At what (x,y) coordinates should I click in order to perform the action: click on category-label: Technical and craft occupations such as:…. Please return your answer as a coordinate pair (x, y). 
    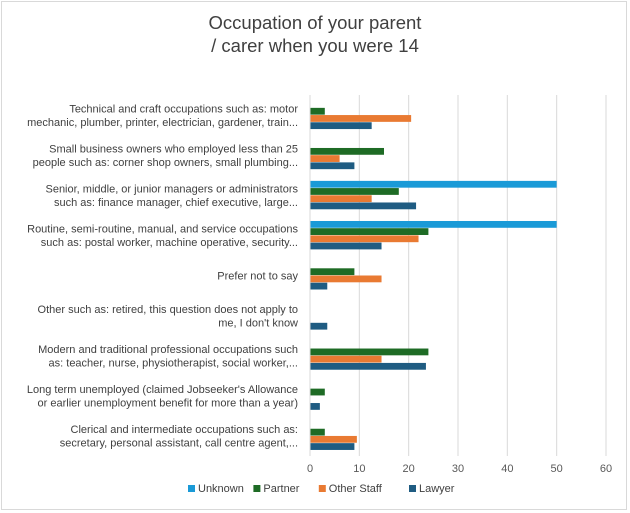
    Looking at the image, I should click on (183, 109).